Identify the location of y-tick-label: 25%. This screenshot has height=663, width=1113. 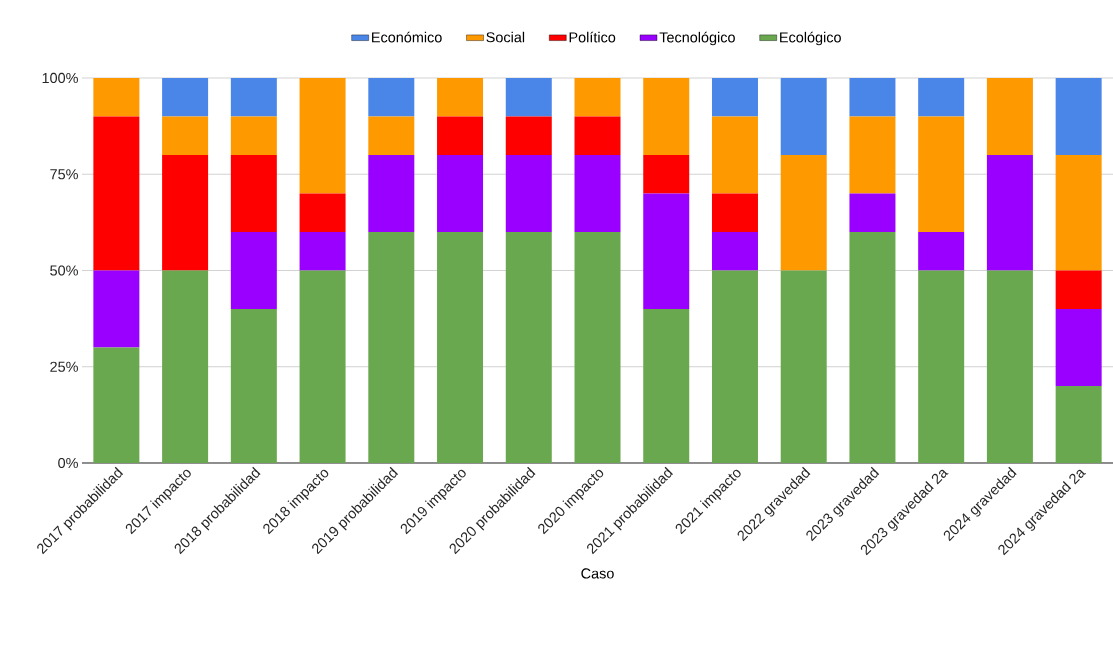
(64, 366).